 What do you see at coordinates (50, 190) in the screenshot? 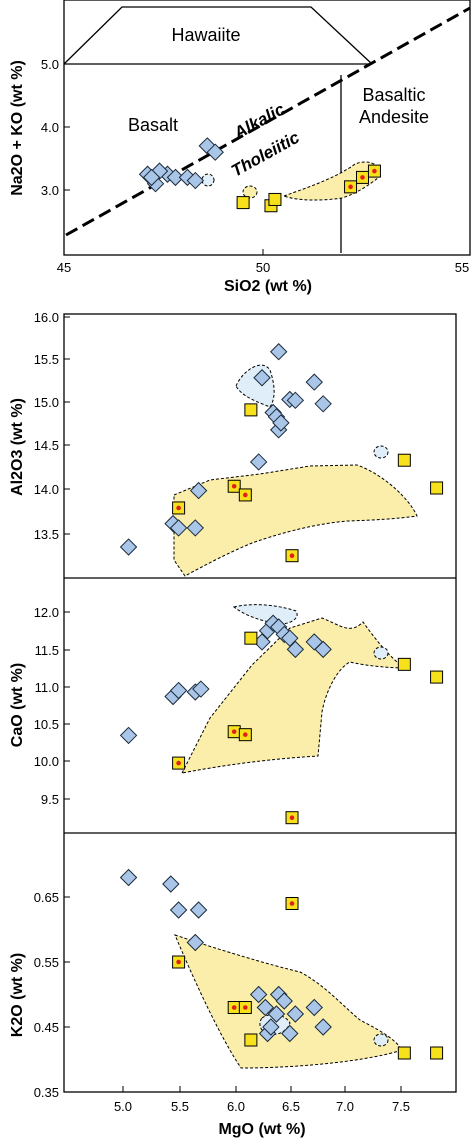
I see `tas-y-tick-label: 3.0` at bounding box center [50, 190].